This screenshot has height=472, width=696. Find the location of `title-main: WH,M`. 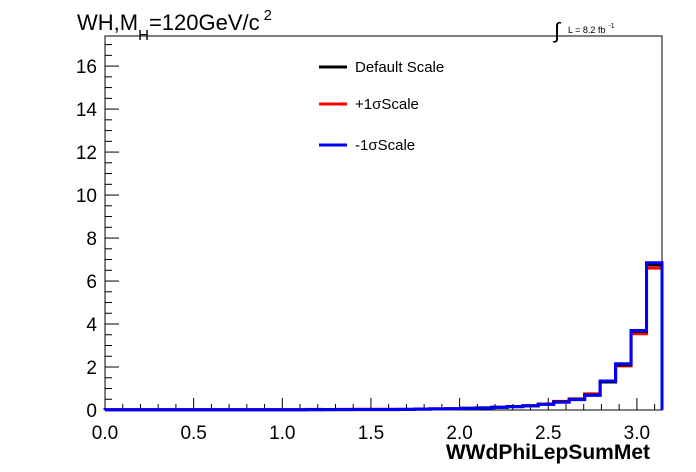

title-main: WH,M is located at coordinates (107, 22).